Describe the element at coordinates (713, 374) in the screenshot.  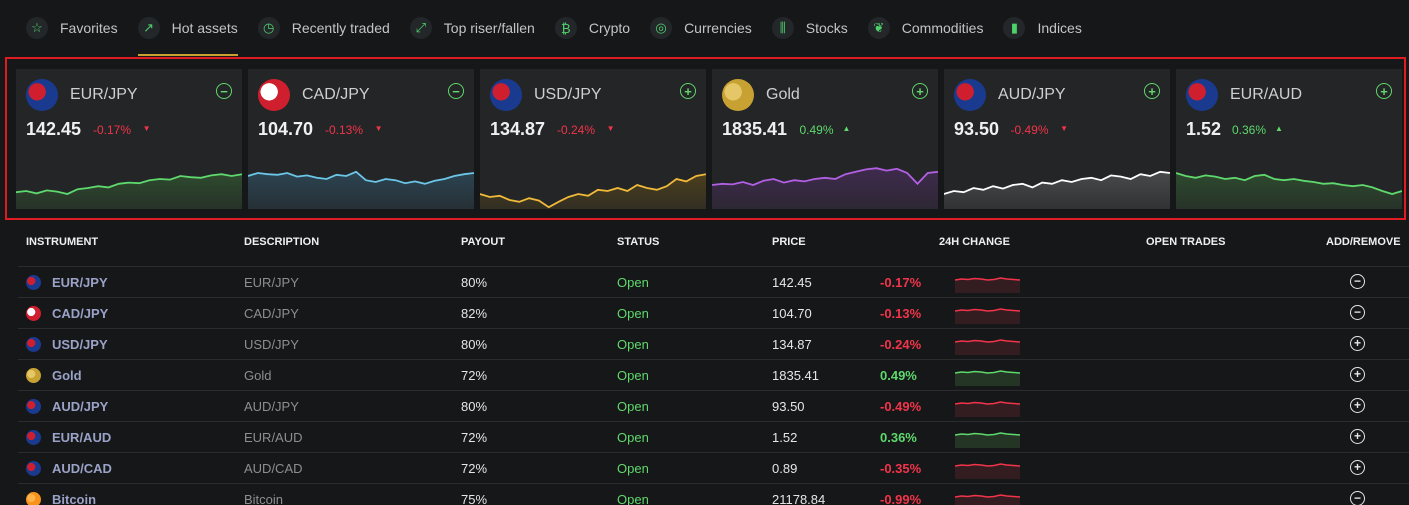
I see `table-row: Gold Gold 72% Open 1835.41 0.49% +` at that location.